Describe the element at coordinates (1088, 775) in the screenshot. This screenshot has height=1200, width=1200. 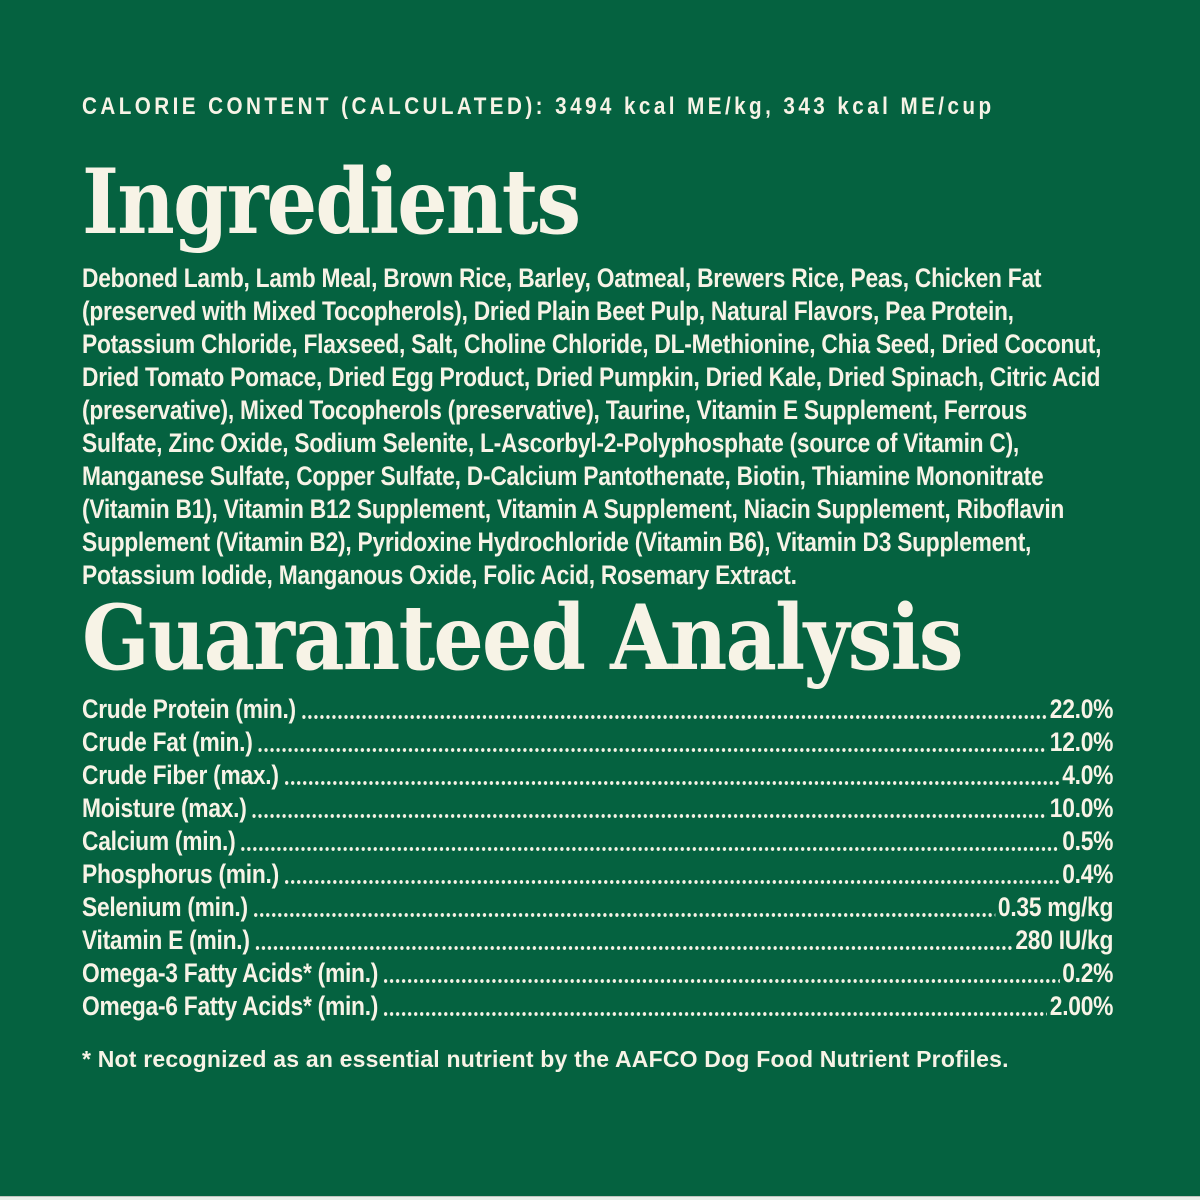
I see `analysis-row-value: 4.0%` at that location.